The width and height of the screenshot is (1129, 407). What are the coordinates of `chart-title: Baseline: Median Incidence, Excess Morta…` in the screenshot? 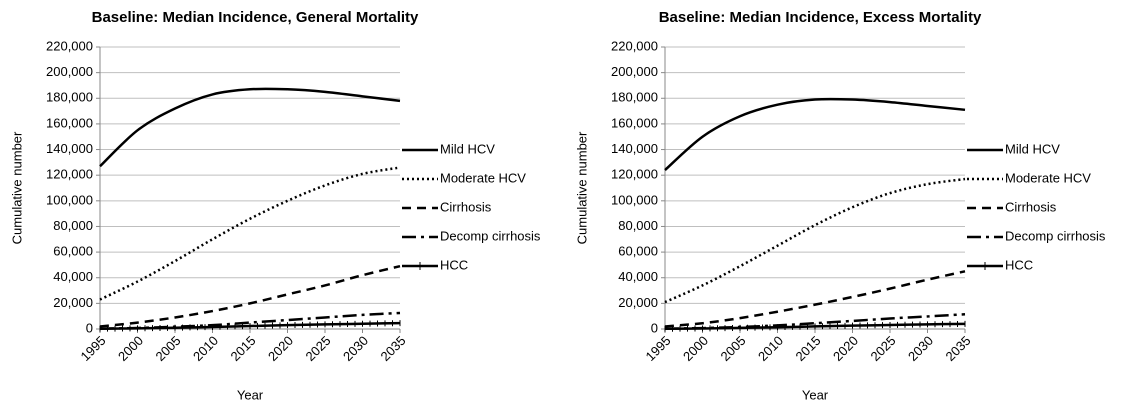 It's located at (820, 17).